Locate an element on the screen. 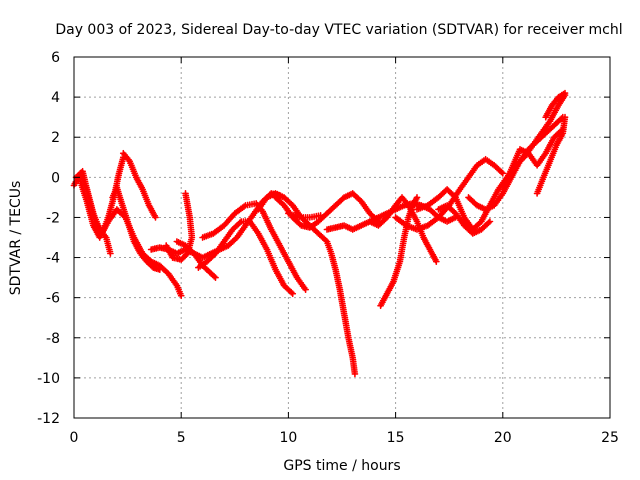  y-tick-label: 4 is located at coordinates (55, 98).